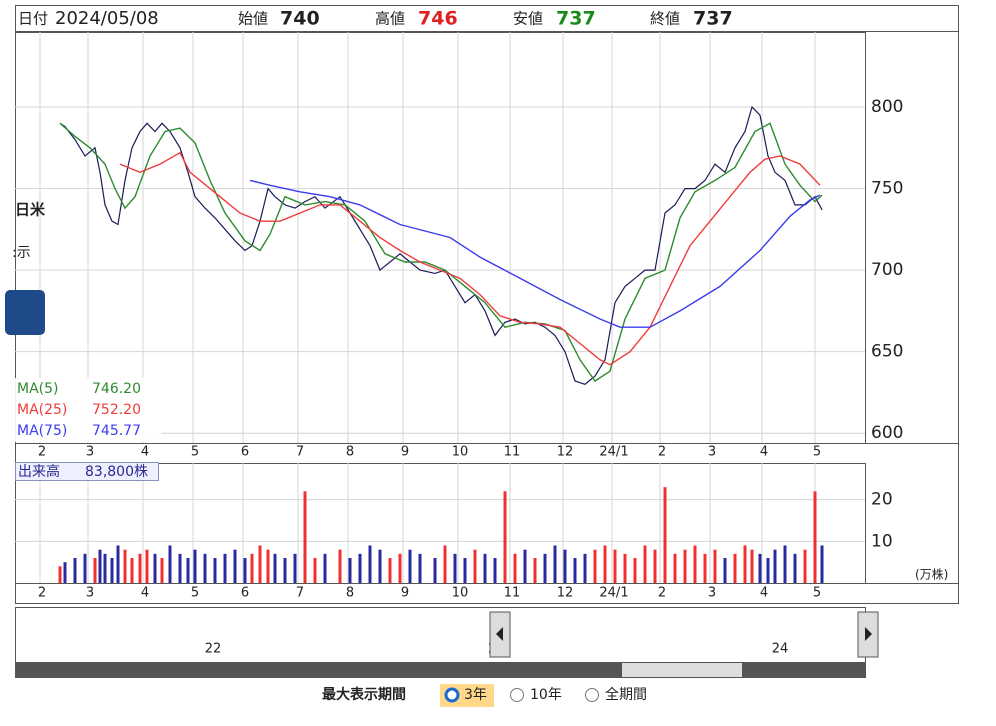 The image size is (996, 726). I want to click on sidebar-text: :示, so click(21, 253).